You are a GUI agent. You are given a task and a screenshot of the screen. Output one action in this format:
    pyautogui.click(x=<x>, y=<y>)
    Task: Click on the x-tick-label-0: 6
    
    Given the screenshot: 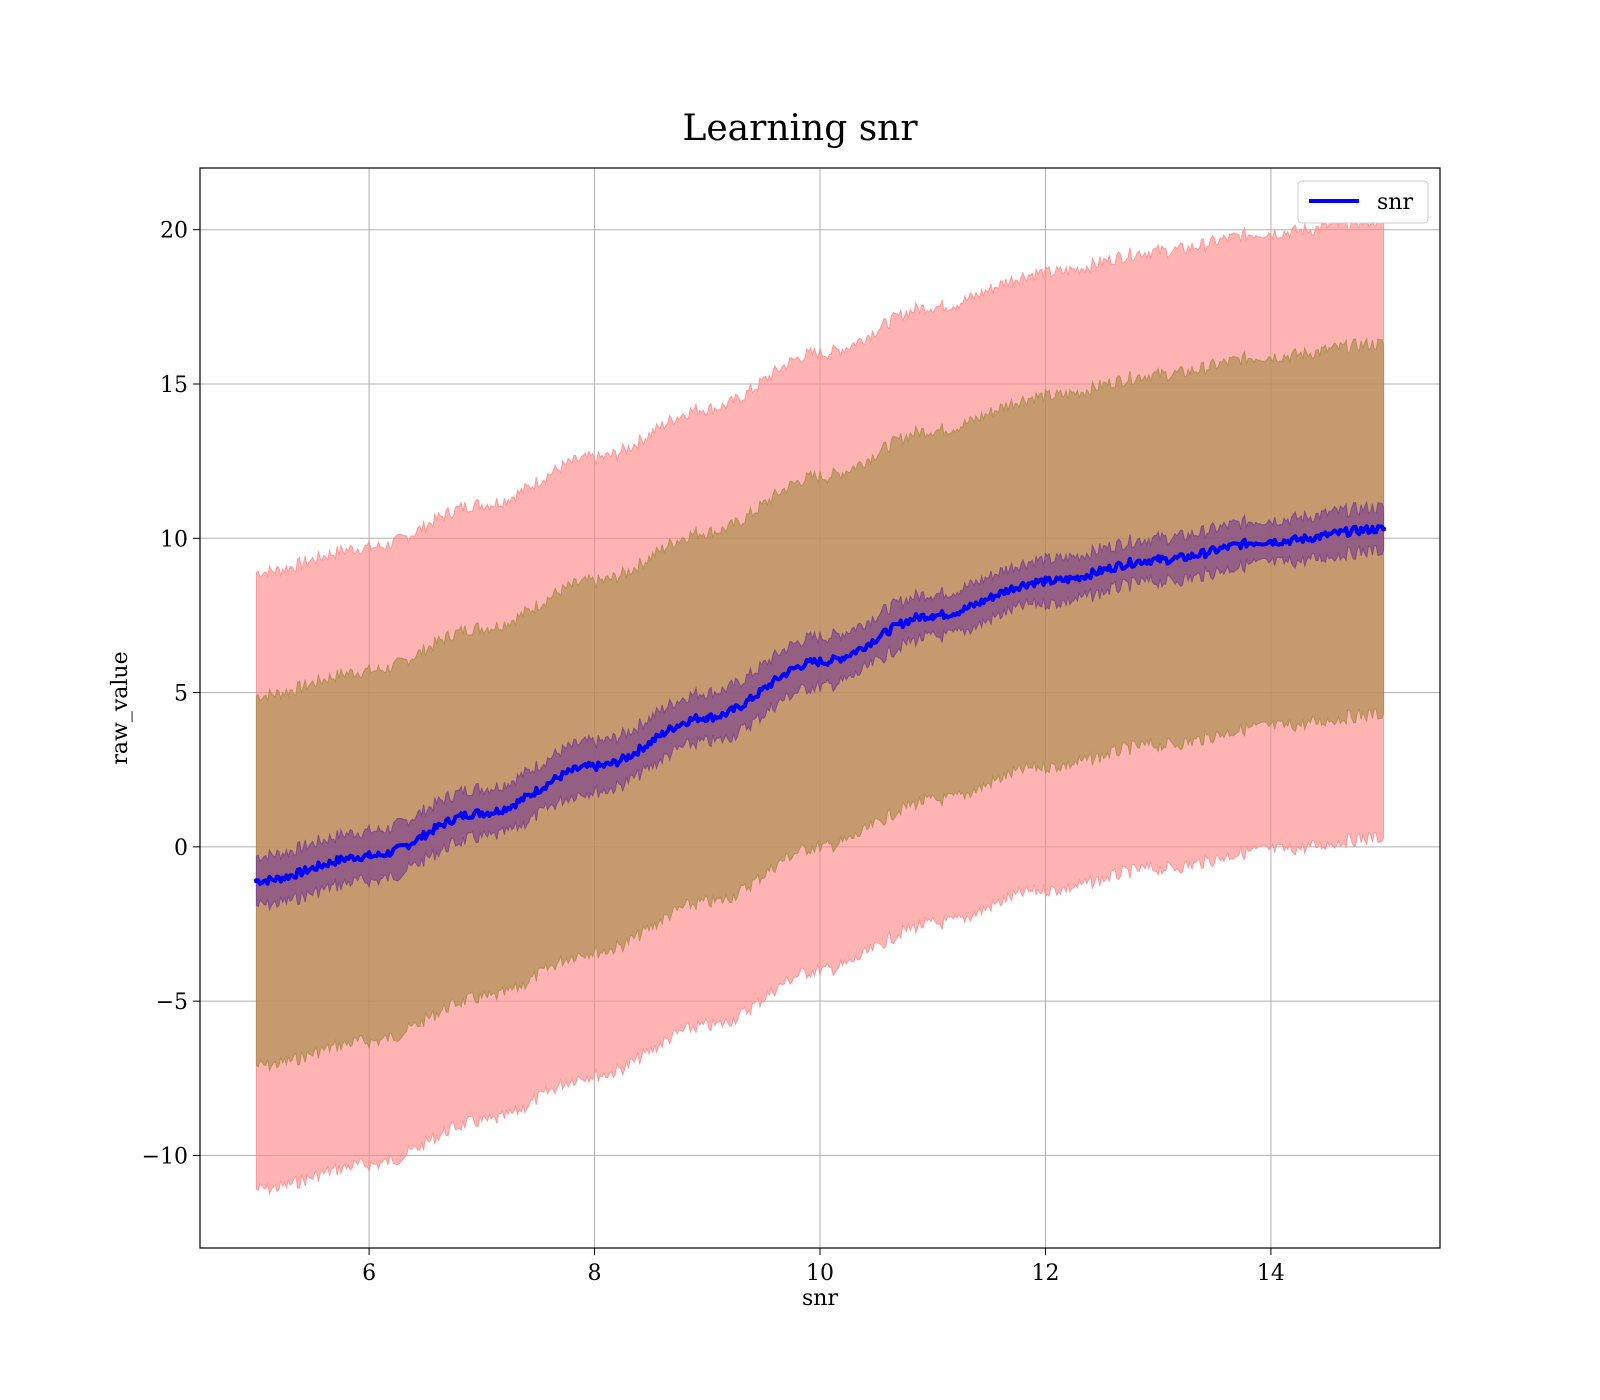 What is the action you would take?
    pyautogui.click(x=369, y=1273)
    